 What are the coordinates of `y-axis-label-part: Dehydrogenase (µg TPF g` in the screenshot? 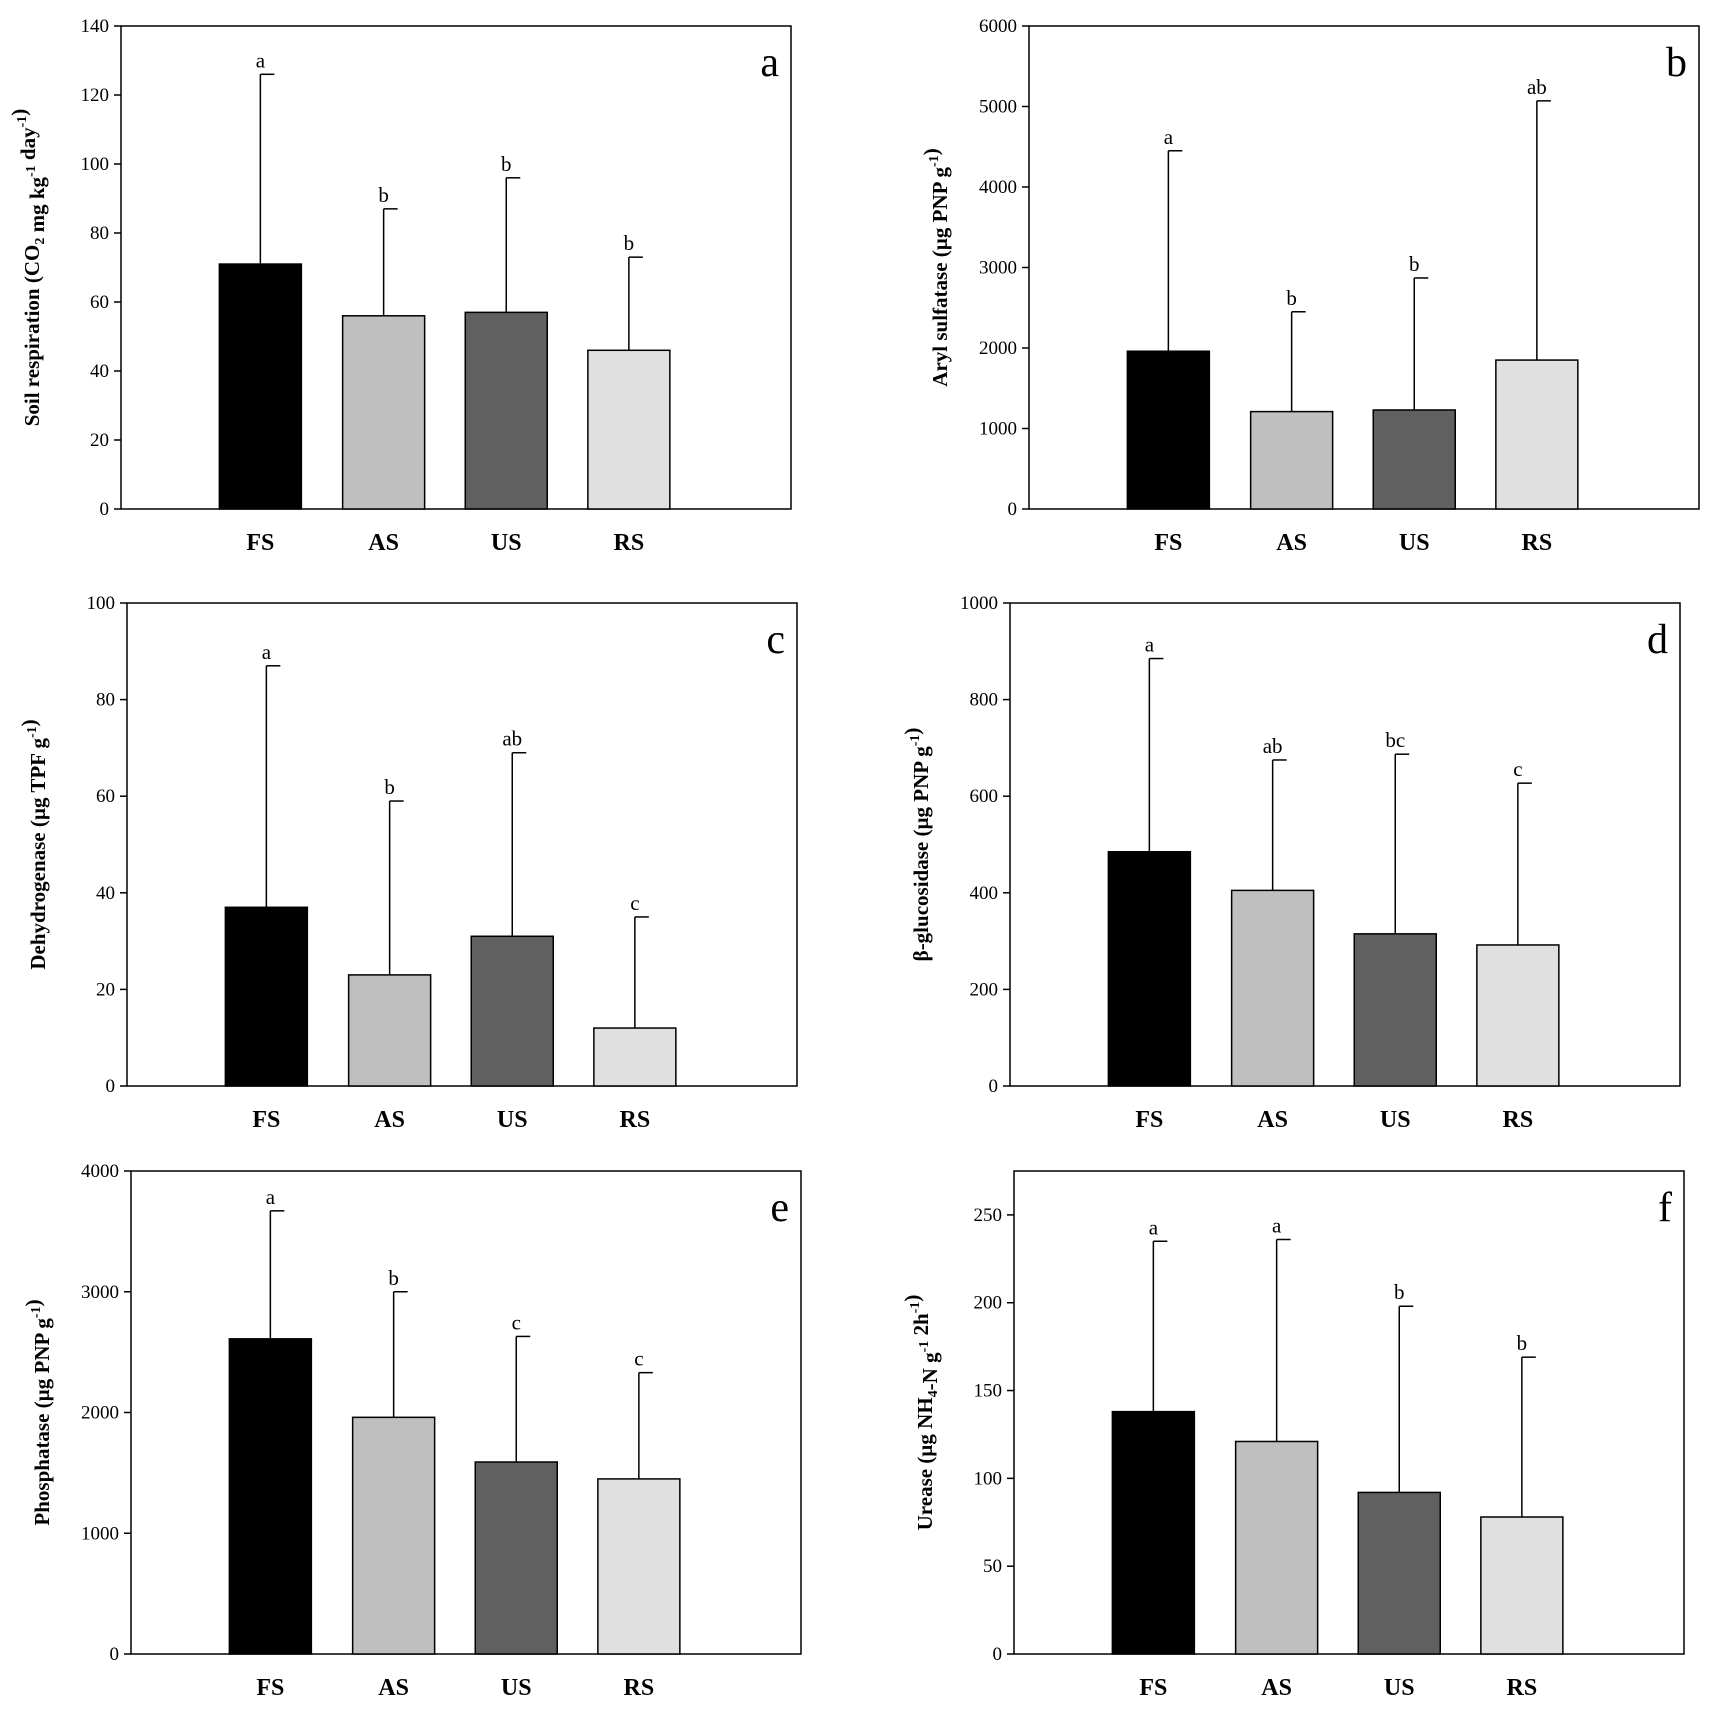 It's located at (38, 854).